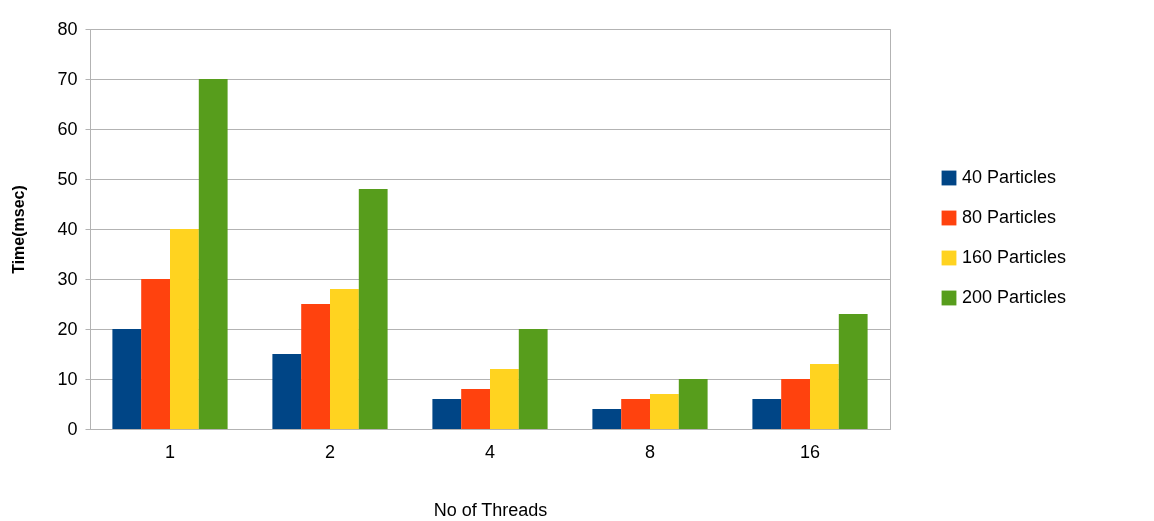 The image size is (1154, 521). I want to click on y-tick-label: 30, so click(67, 278).